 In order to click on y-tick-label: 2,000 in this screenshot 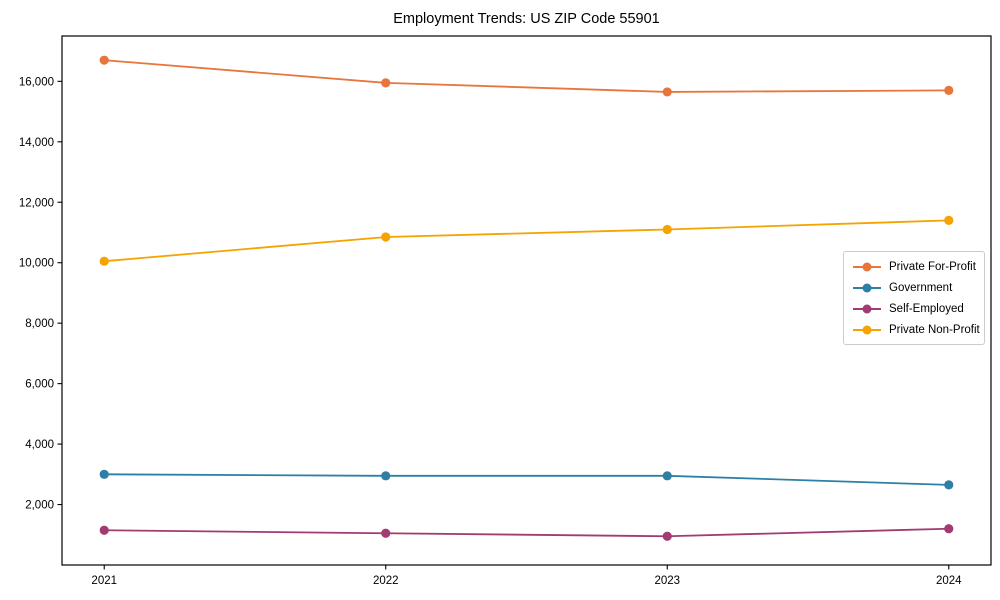, I will do `click(39, 506)`.